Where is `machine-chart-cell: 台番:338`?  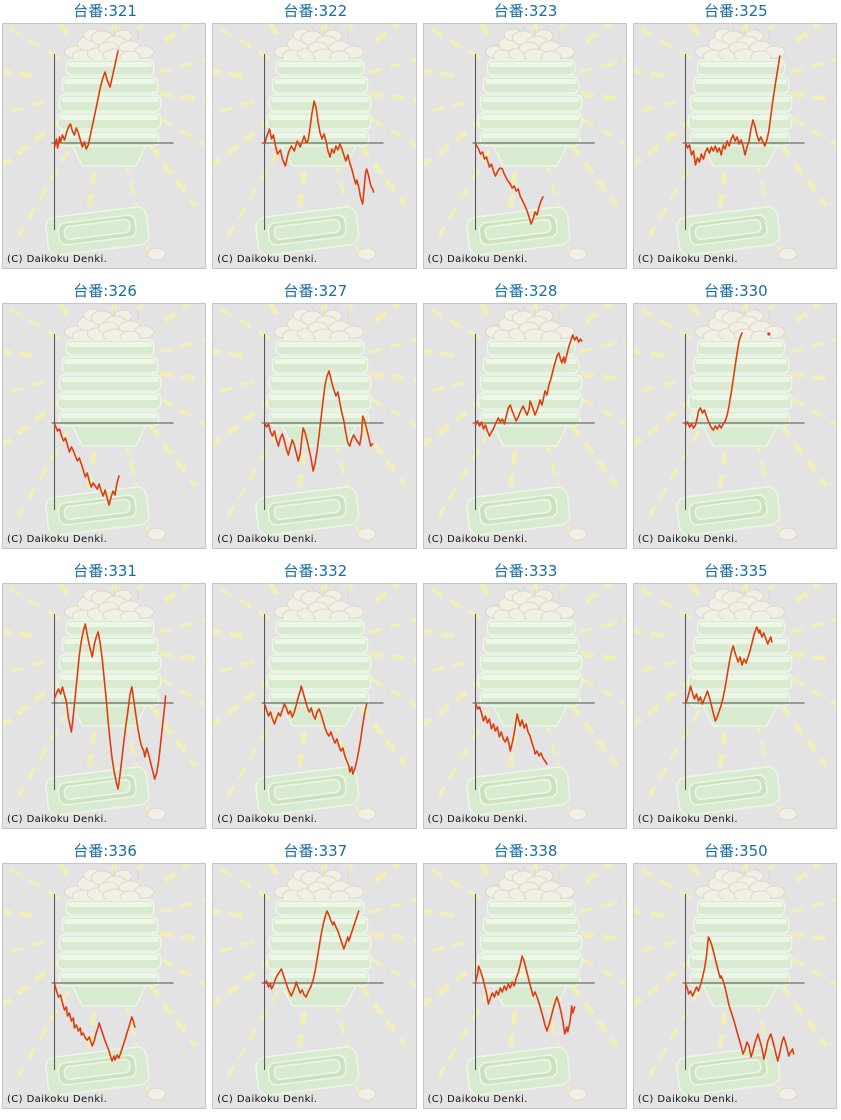
machine-chart-cell: 台番:338 is located at coordinates (526, 980).